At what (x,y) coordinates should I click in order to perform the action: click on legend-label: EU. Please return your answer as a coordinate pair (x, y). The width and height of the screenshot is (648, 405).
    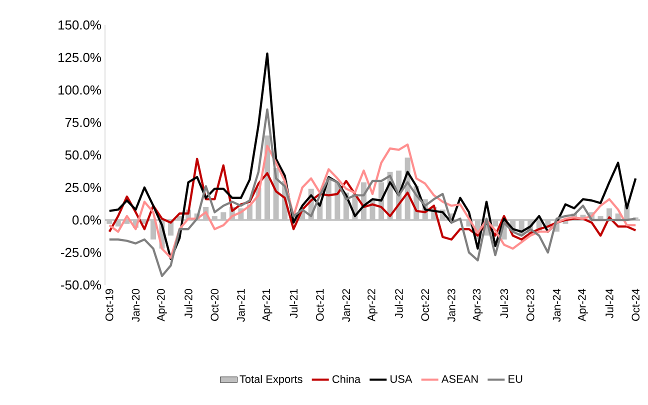
    Looking at the image, I should click on (515, 379).